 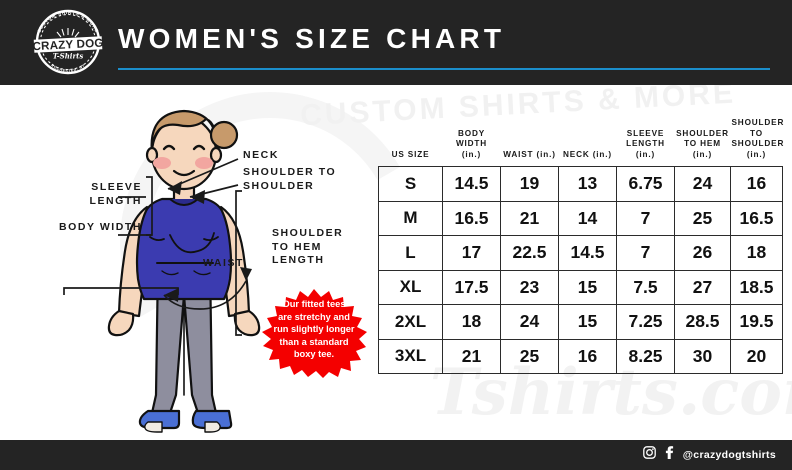 I want to click on cell-waist: 22.5, so click(x=529, y=253).